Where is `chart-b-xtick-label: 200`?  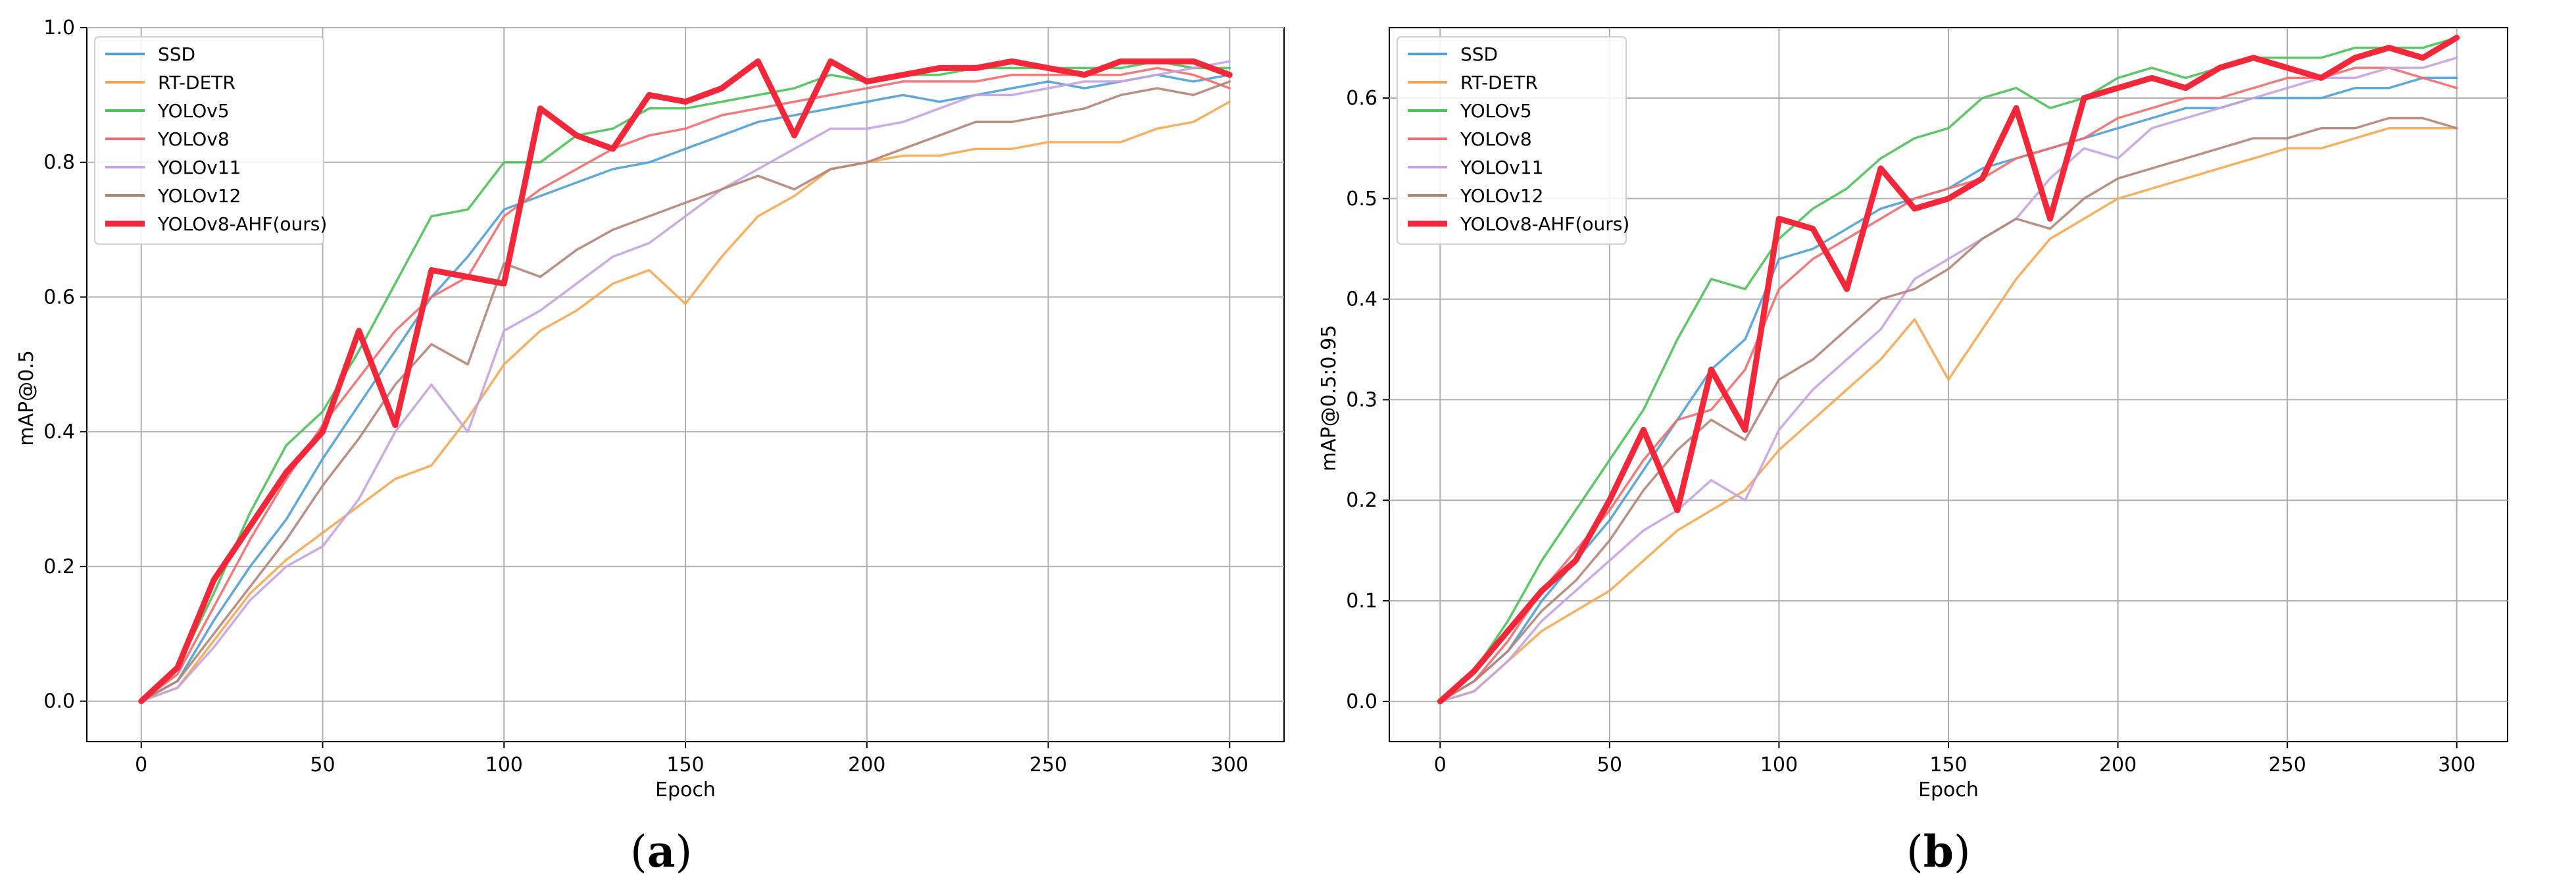
chart-b-xtick-label: 200 is located at coordinates (2118, 764).